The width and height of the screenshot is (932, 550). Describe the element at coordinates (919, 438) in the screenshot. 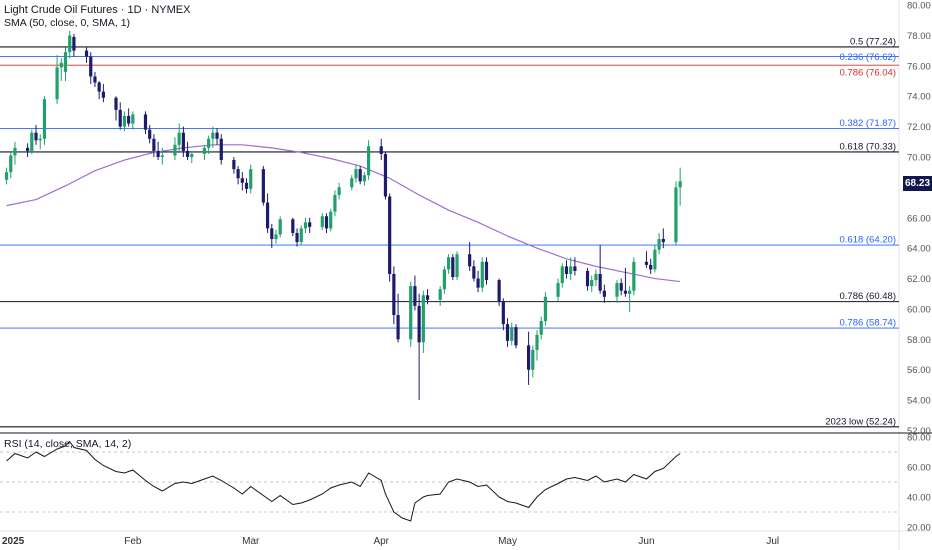

I see `rsi-tick-label: 80.00` at that location.